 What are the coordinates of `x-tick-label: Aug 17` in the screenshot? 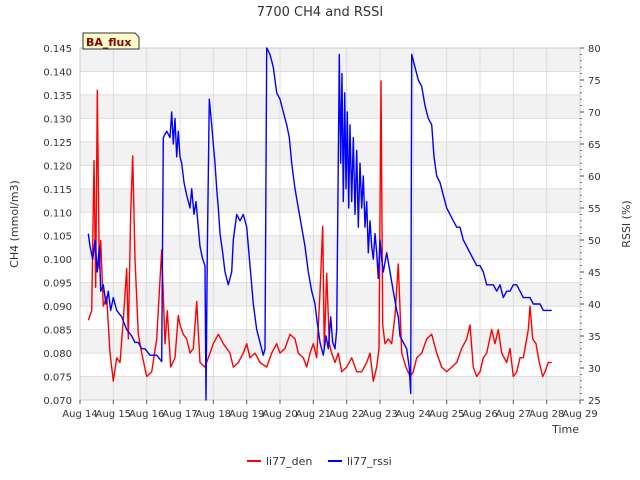 It's located at (179, 414).